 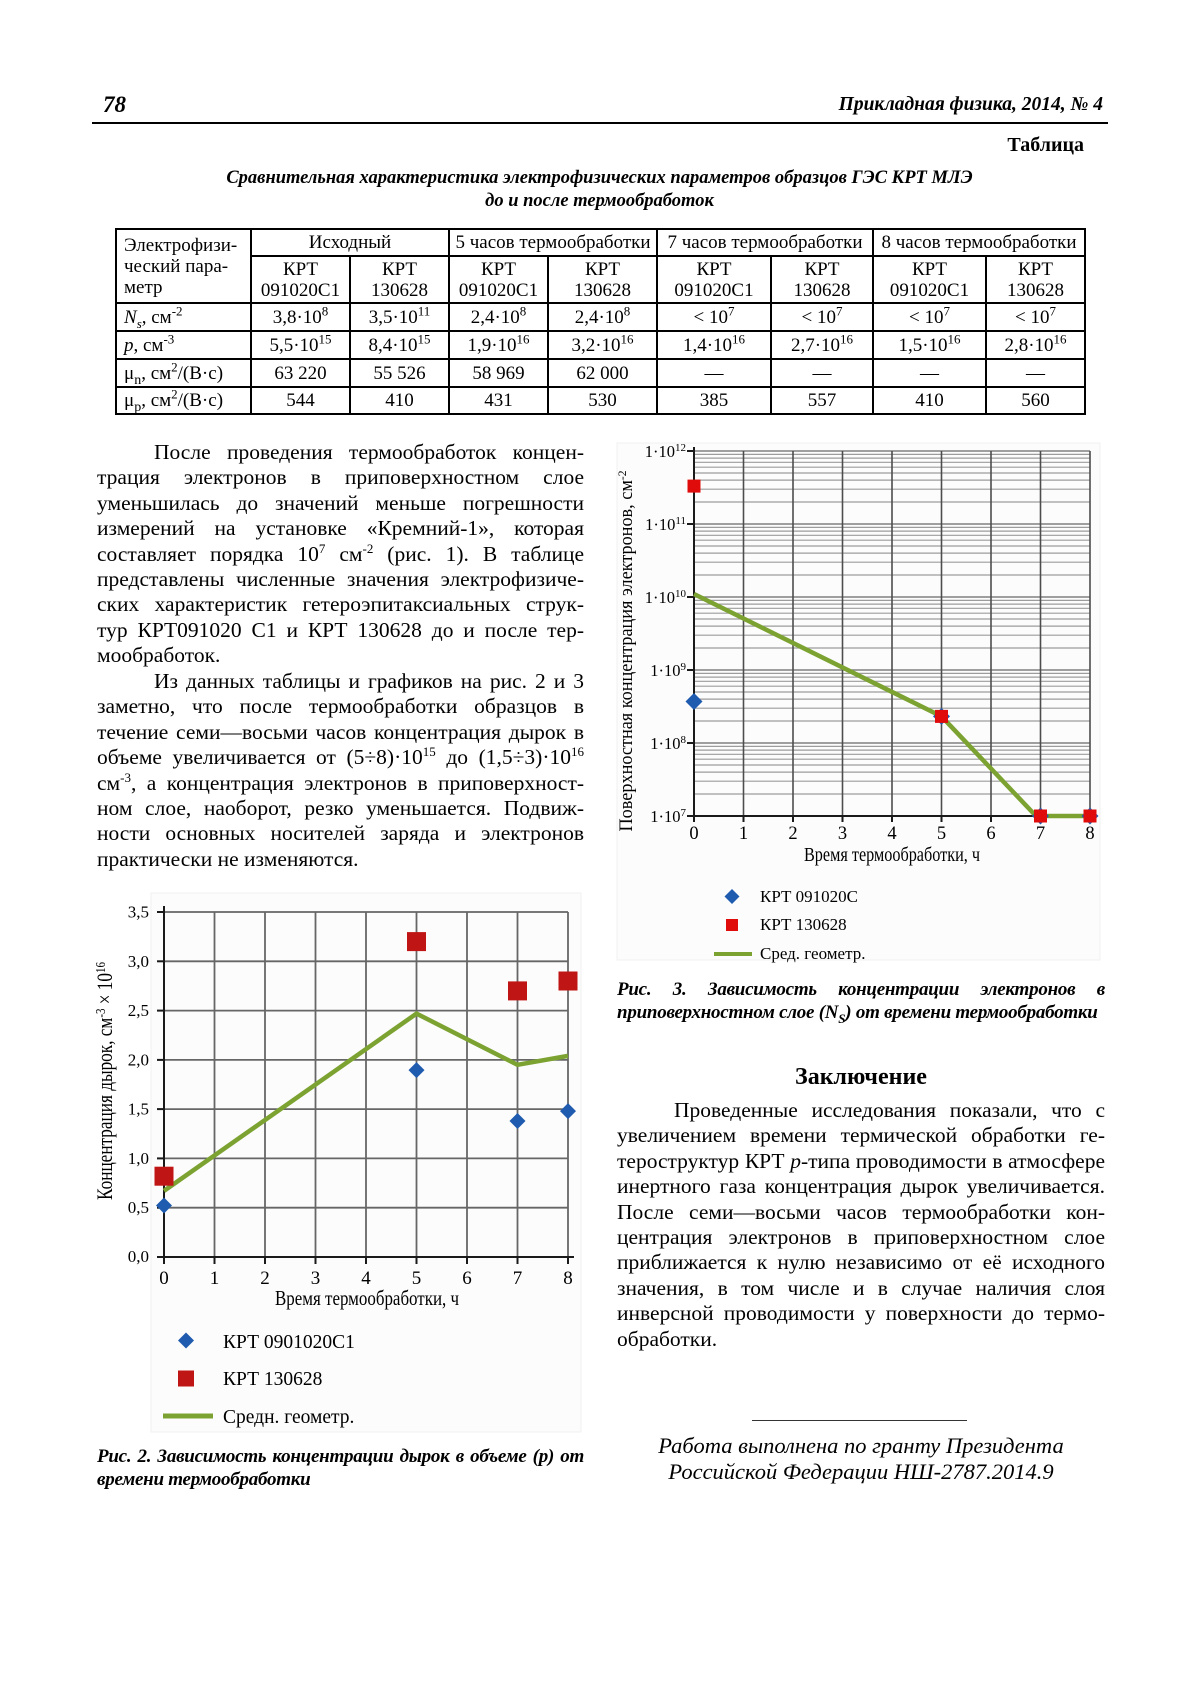 I want to click on svg-text: 1,0, so click(x=138, y=1158).